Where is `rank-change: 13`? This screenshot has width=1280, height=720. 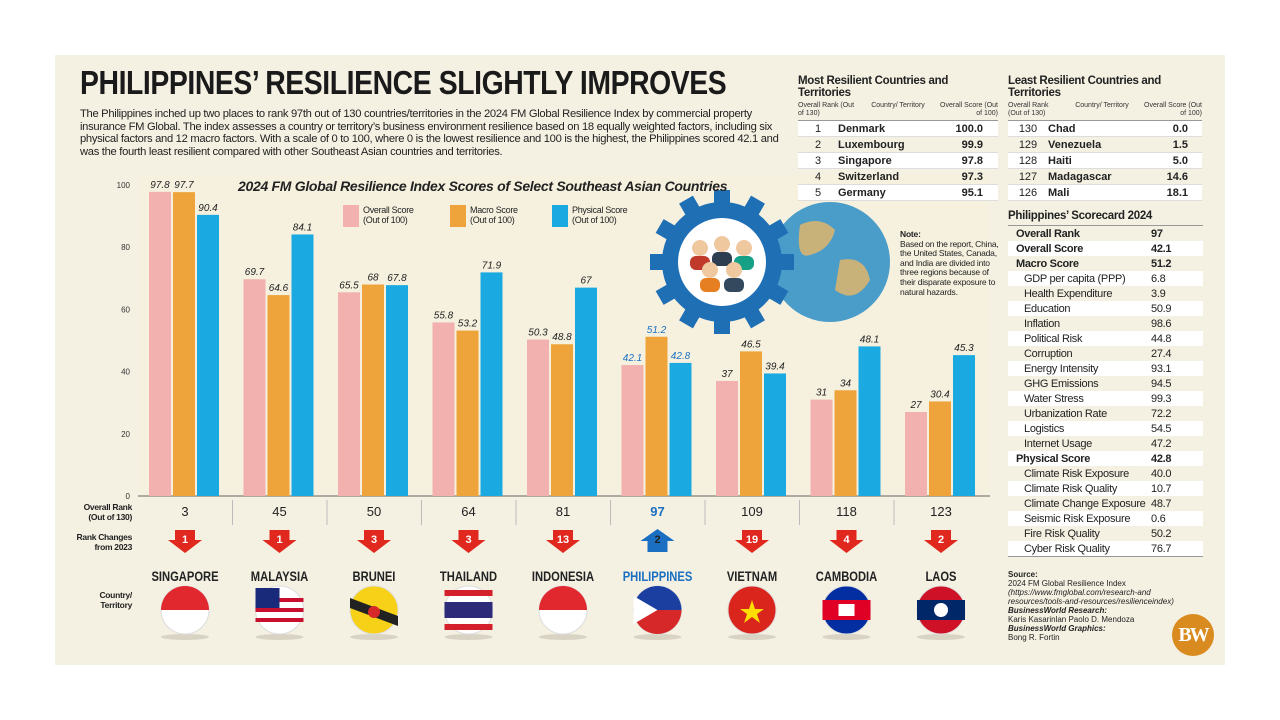 rank-change: 13 is located at coordinates (563, 540).